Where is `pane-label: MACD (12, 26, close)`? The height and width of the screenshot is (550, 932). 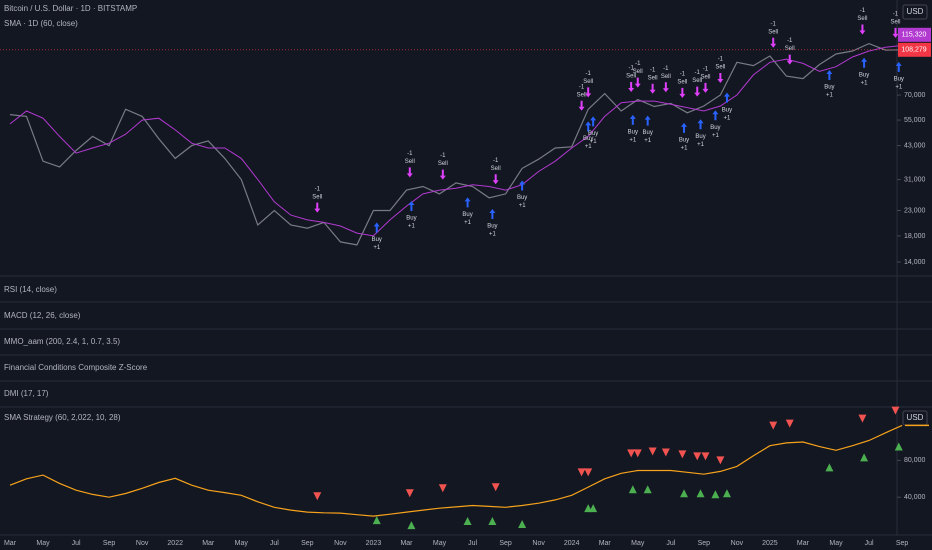 pane-label: MACD (12, 26, close) is located at coordinates (42, 315).